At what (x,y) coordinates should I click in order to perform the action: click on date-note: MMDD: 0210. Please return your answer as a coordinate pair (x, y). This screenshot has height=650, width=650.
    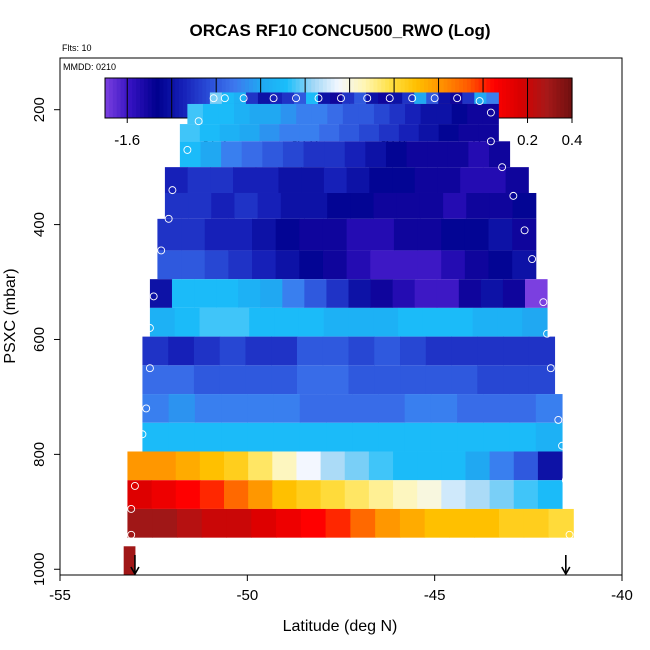
    Looking at the image, I should click on (89, 67).